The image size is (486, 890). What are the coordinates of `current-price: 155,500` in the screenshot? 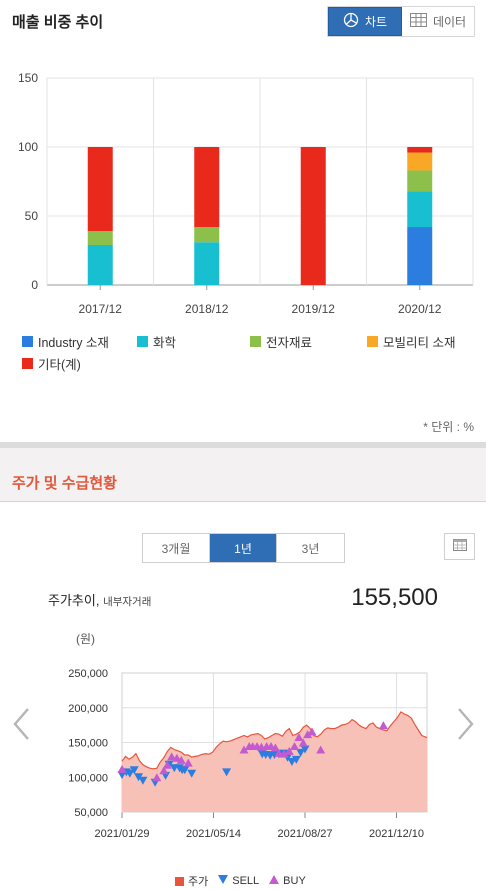 It's located at (394, 597).